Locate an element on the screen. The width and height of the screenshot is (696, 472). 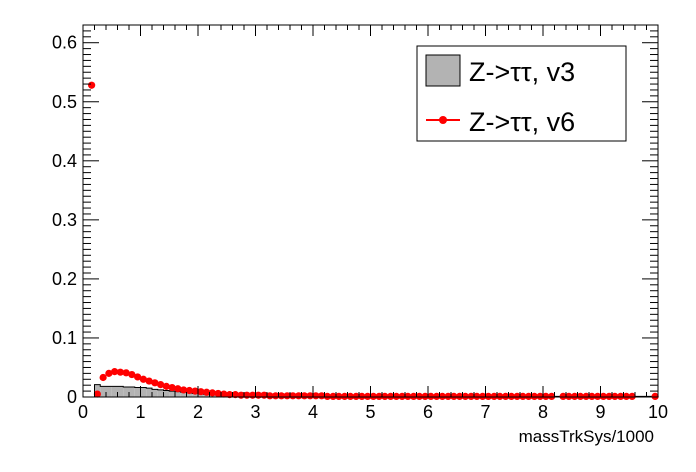
legend-swatch-v3 is located at coordinates (443, 70).